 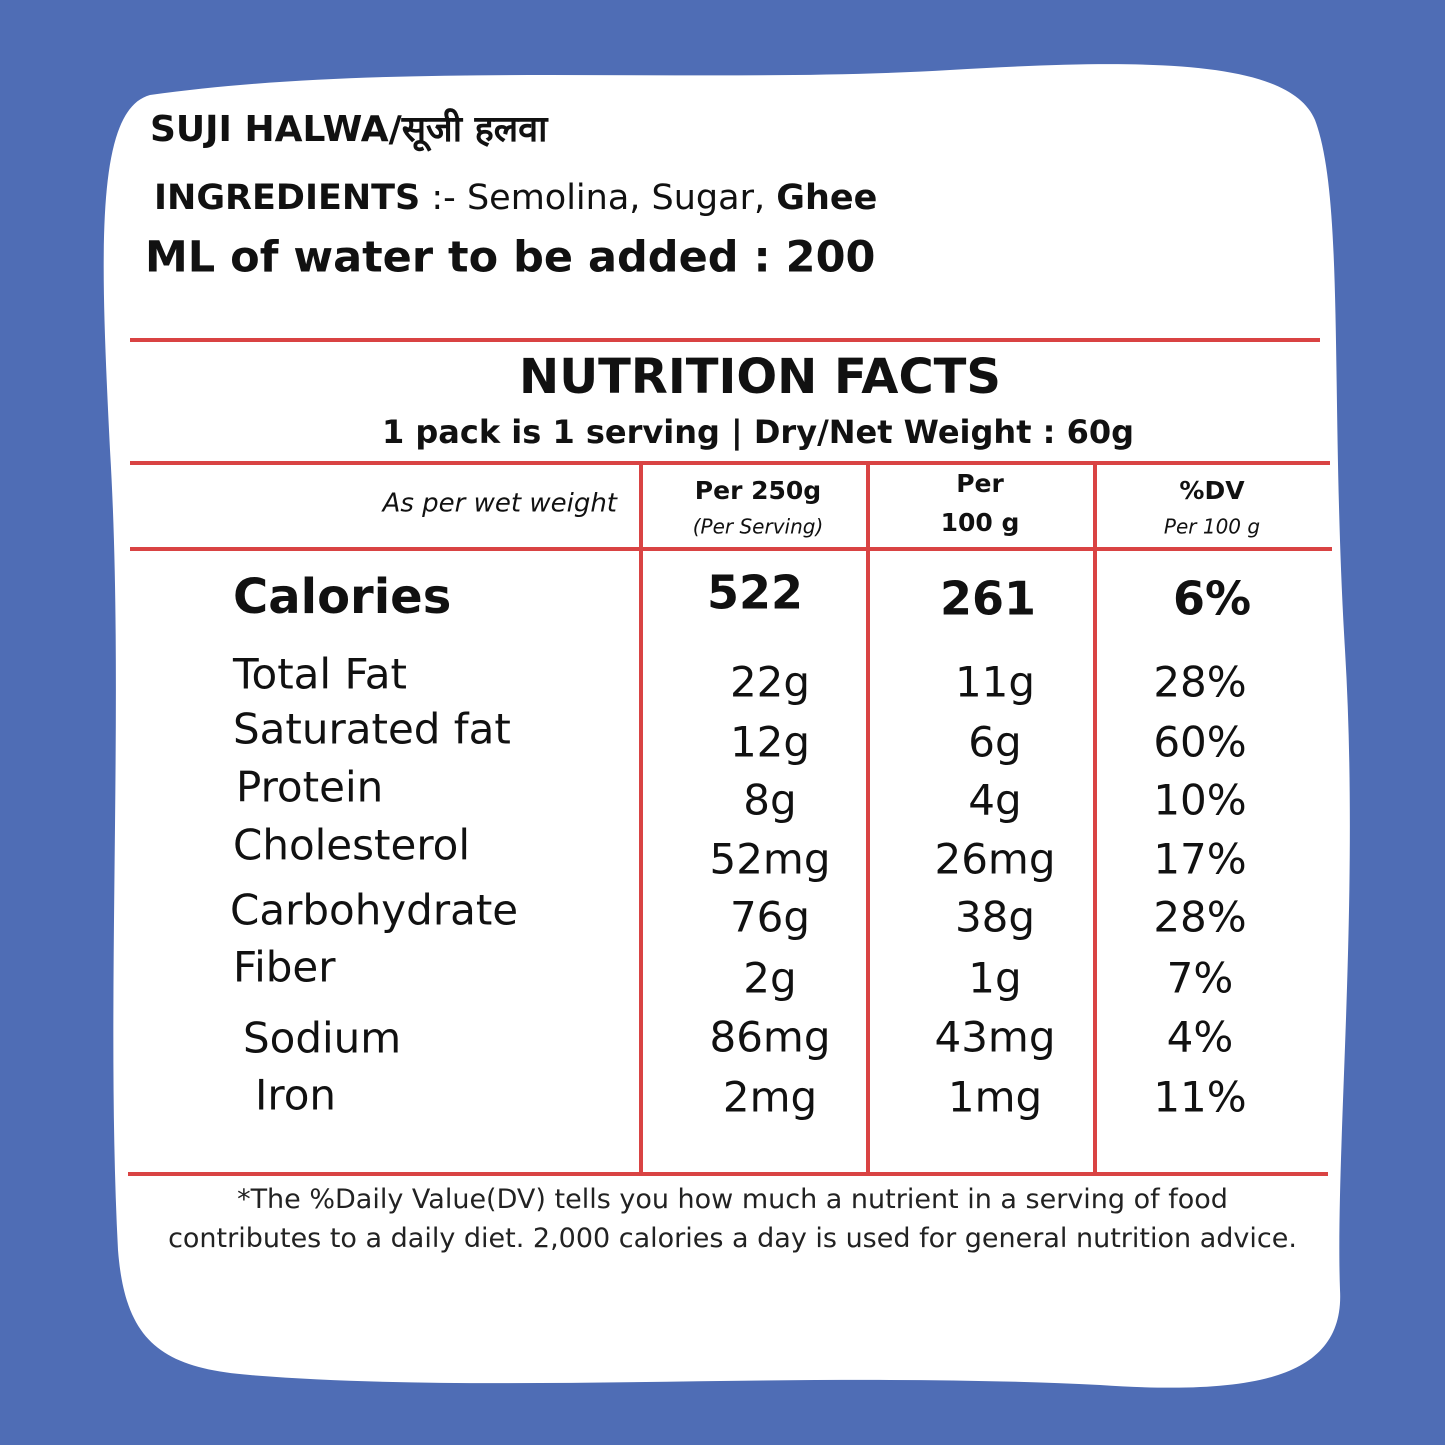 What do you see at coordinates (351, 845) in the screenshot?
I see `nutrient-name: Cholesterol` at bounding box center [351, 845].